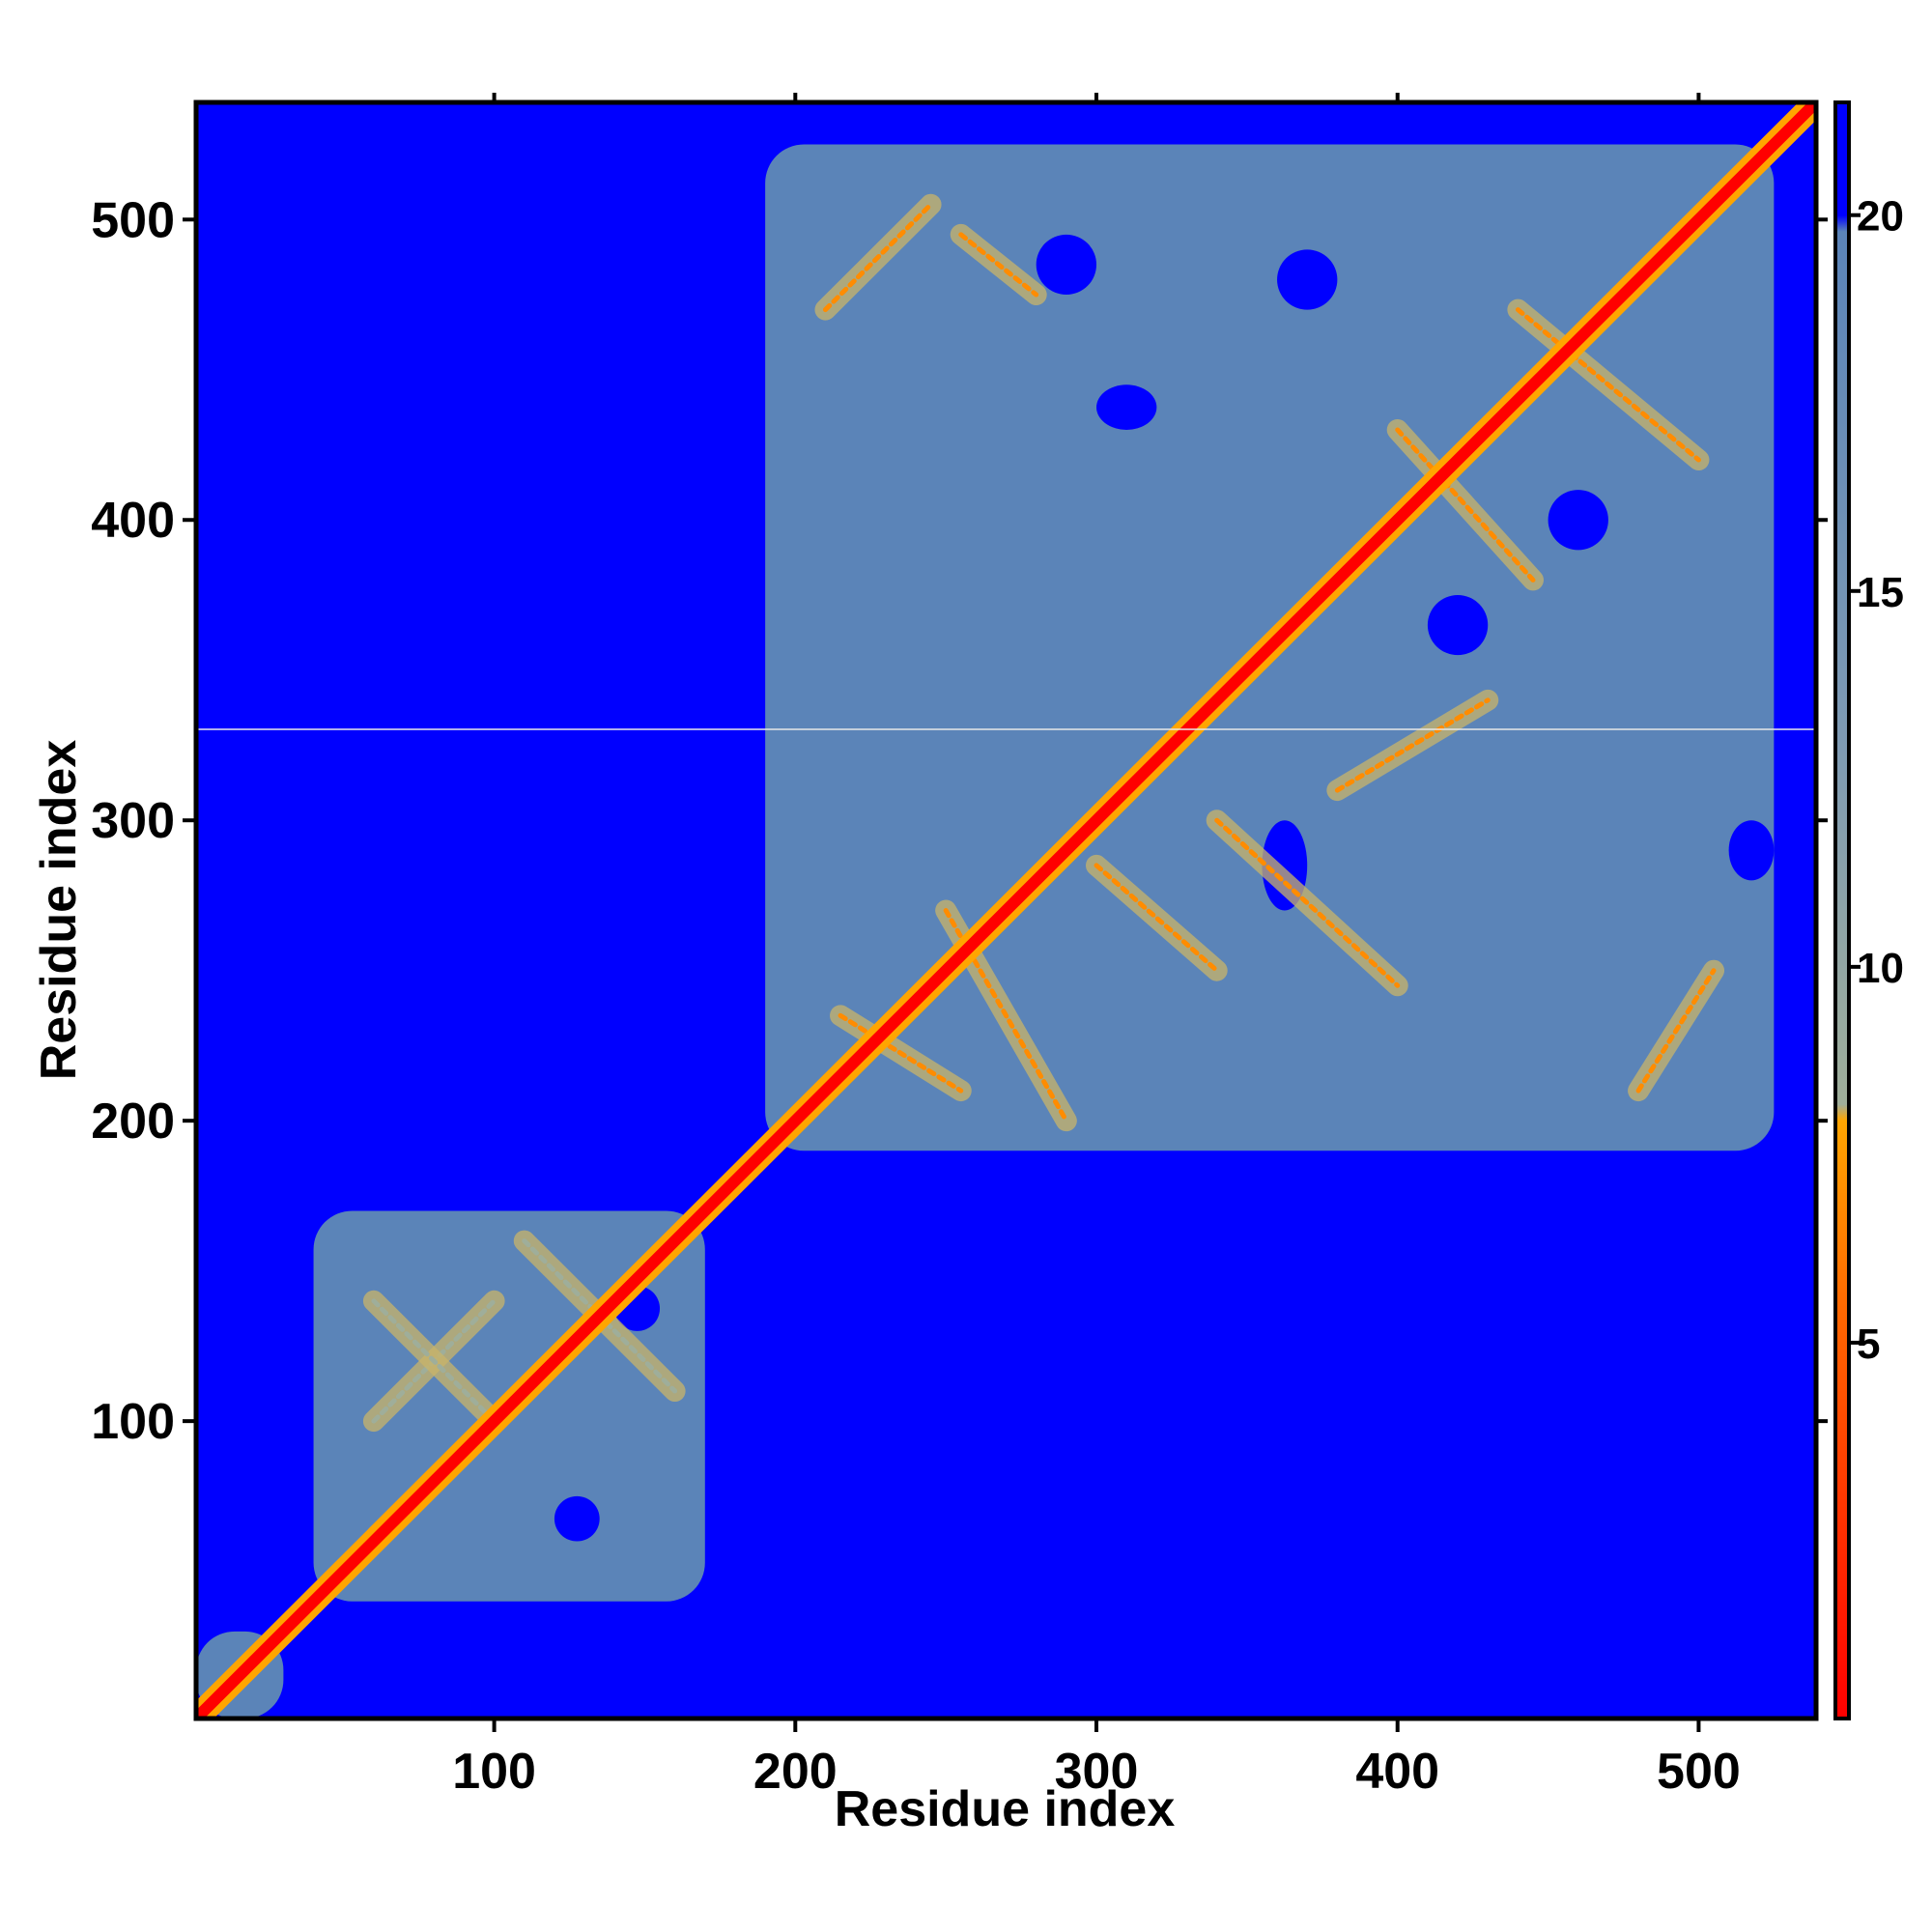 This screenshot has width=1932, height=1932. Describe the element at coordinates (1842, 910) in the screenshot. I see `colorbar-gradient` at that location.